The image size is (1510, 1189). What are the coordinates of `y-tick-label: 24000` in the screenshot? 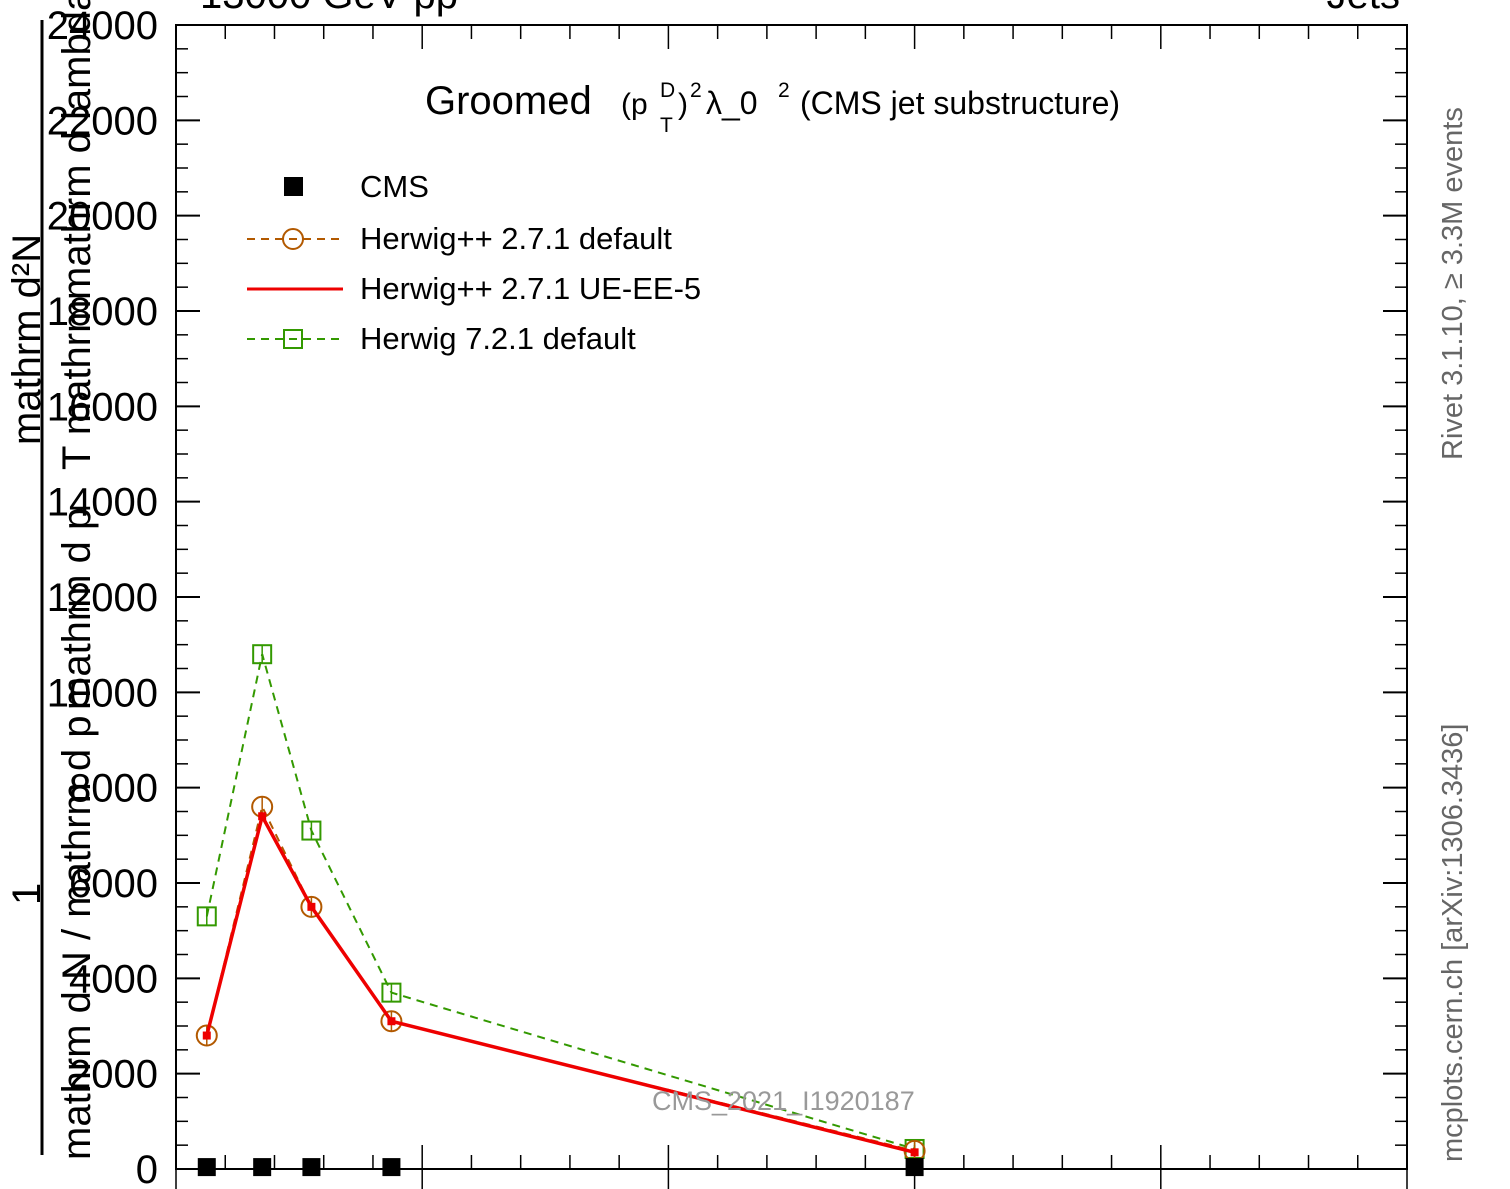 It's located at (102, 26).